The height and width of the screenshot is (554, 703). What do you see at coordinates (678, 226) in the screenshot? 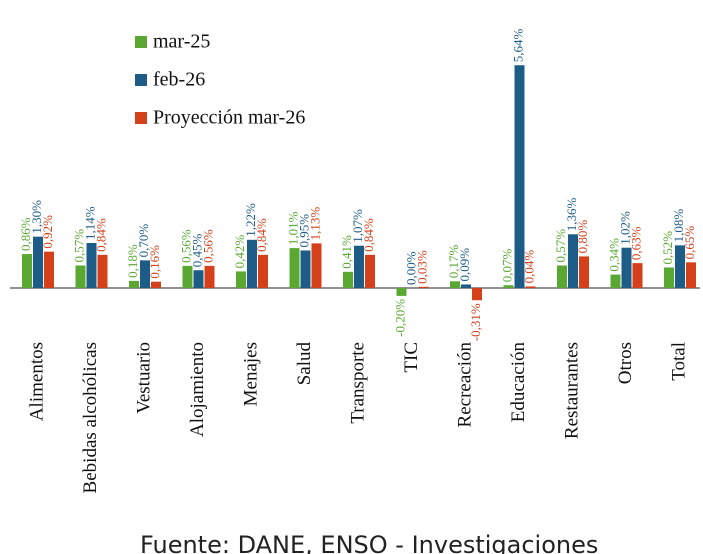
I see `data-label: 1,08%` at bounding box center [678, 226].